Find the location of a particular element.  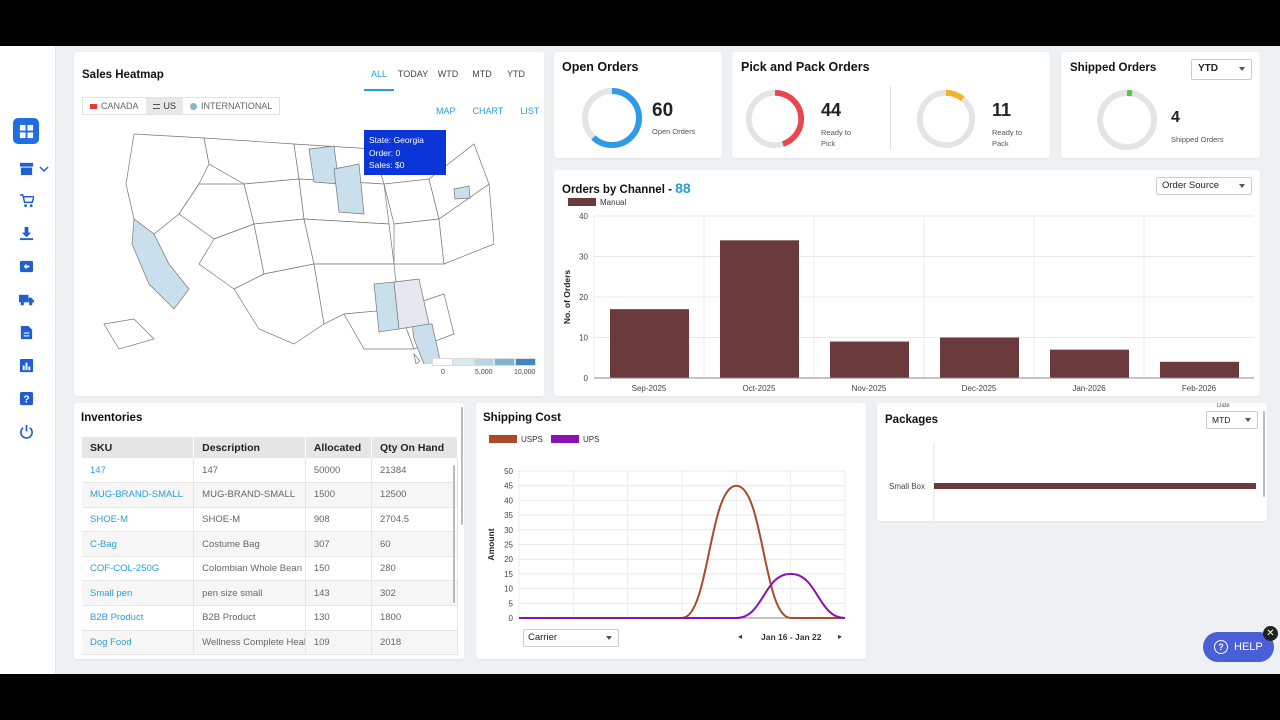

x-tick-label: Sep-2025 is located at coordinates (649, 388).